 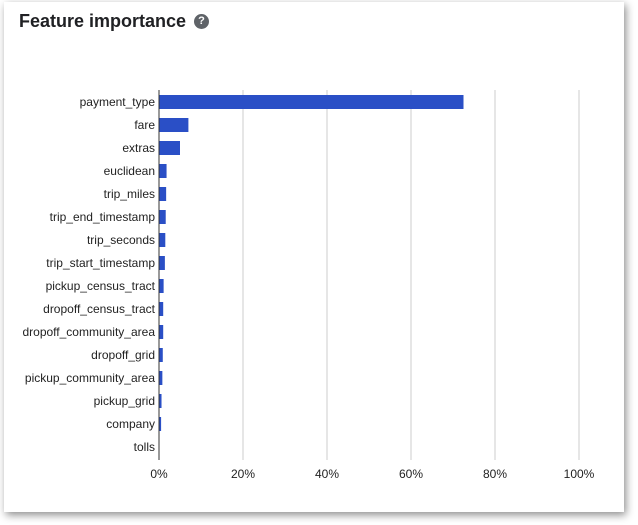 I want to click on x-tick-label: 20%, so click(x=243, y=474).